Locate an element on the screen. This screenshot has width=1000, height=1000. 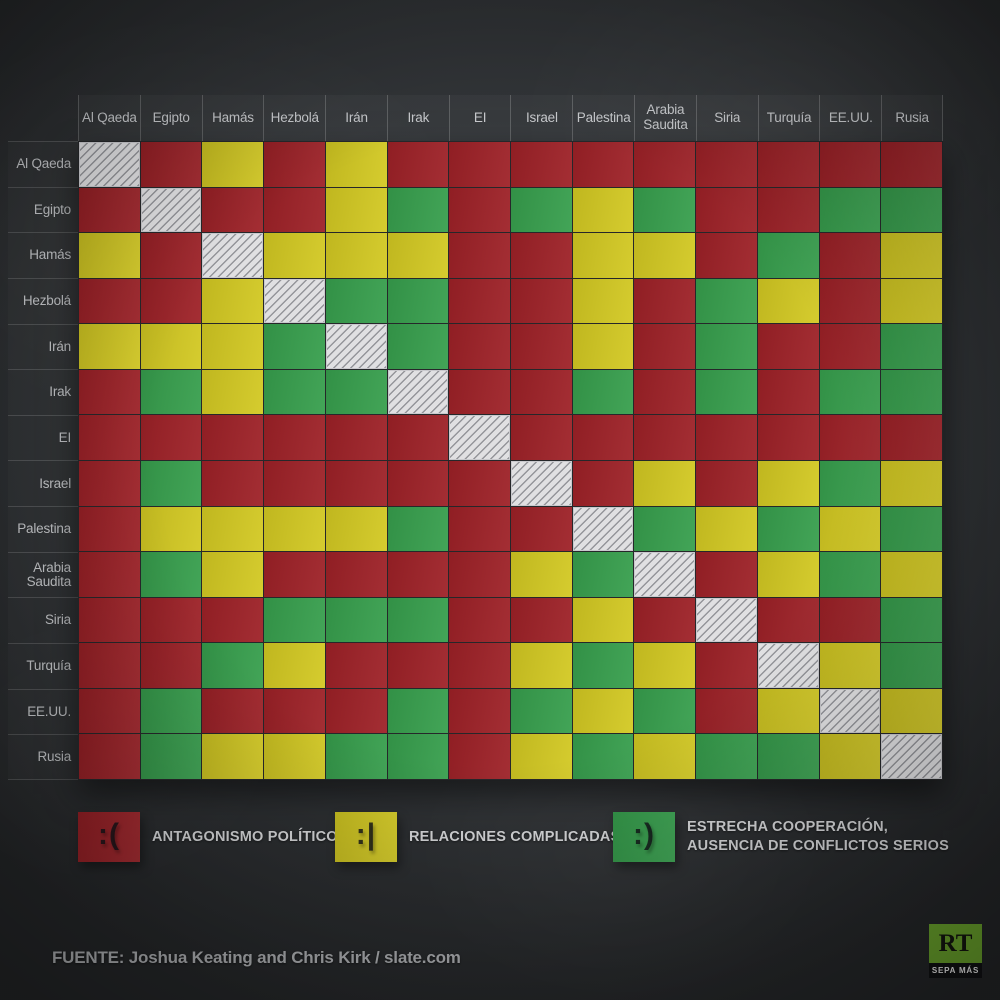
row-label: Hezbolá is located at coordinates (43, 300).